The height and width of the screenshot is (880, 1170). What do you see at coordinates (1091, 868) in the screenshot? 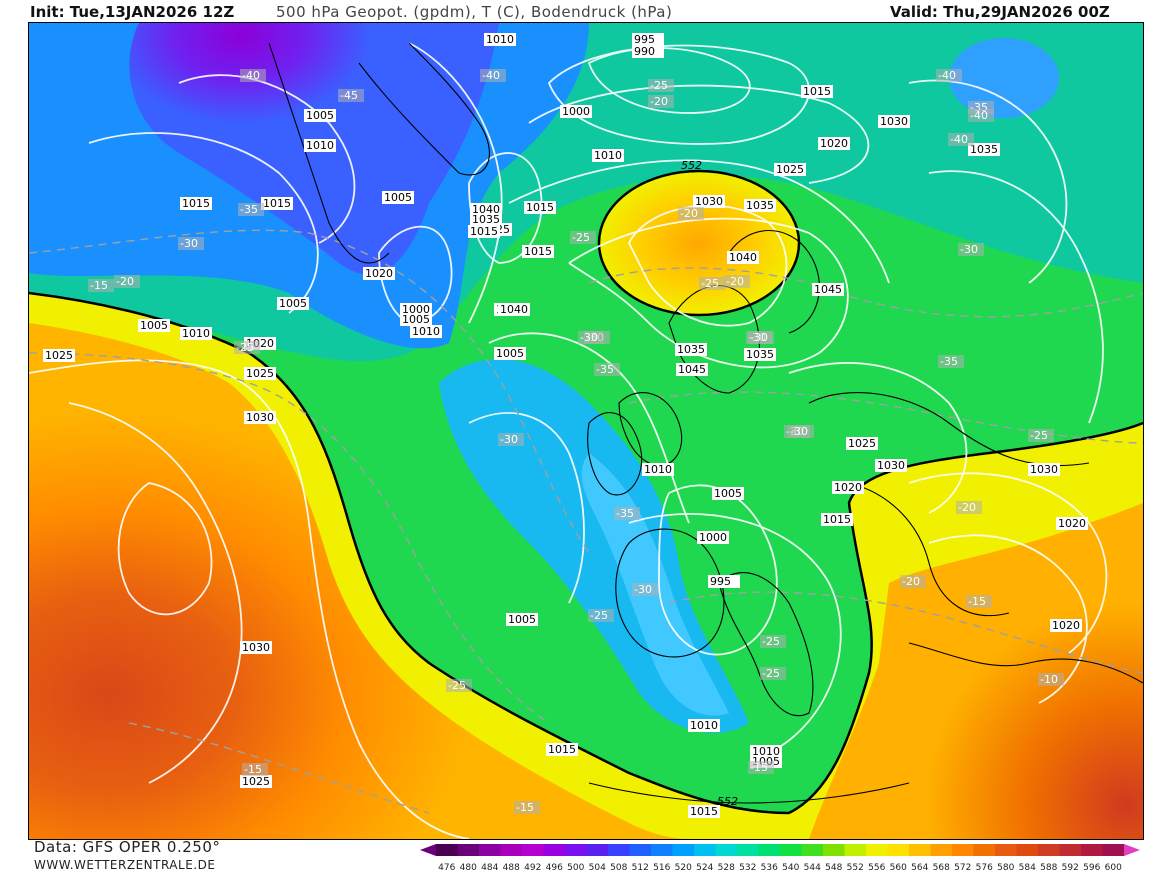
I see `legend-tick-label: 596` at bounding box center [1091, 868].